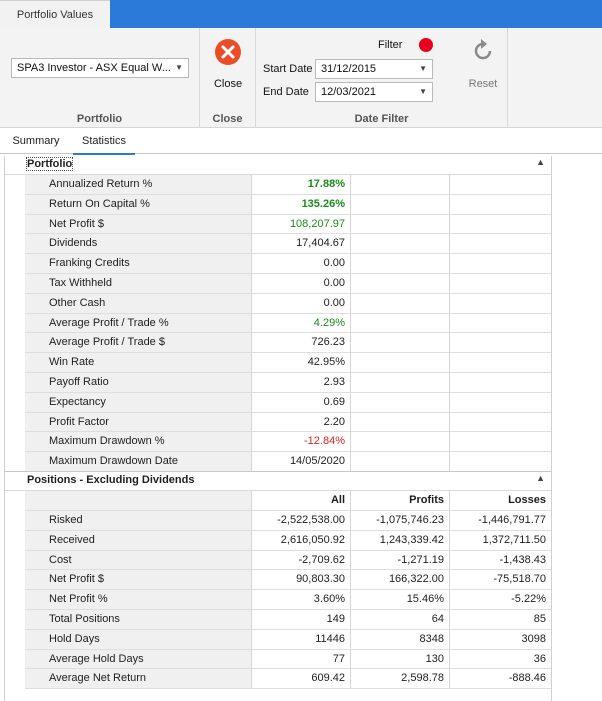  Describe the element at coordinates (288, 69) in the screenshot. I see `start-date-label: Start Date` at that location.